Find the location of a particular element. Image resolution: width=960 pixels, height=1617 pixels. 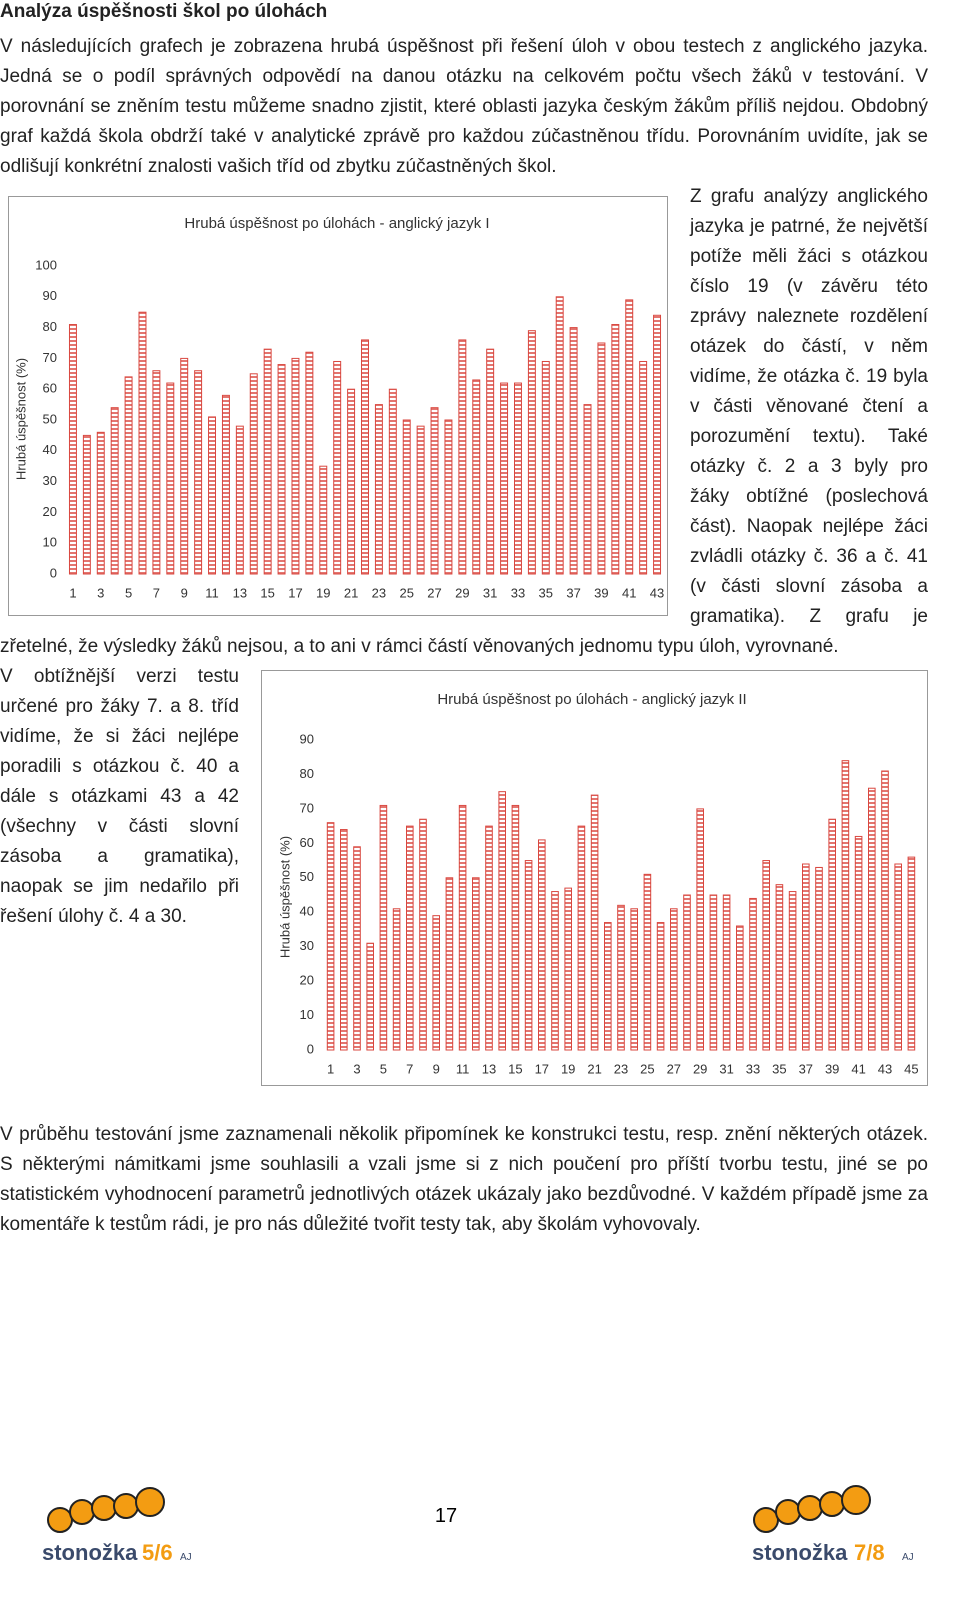

x-tick-label: 45 is located at coordinates (911, 1068).